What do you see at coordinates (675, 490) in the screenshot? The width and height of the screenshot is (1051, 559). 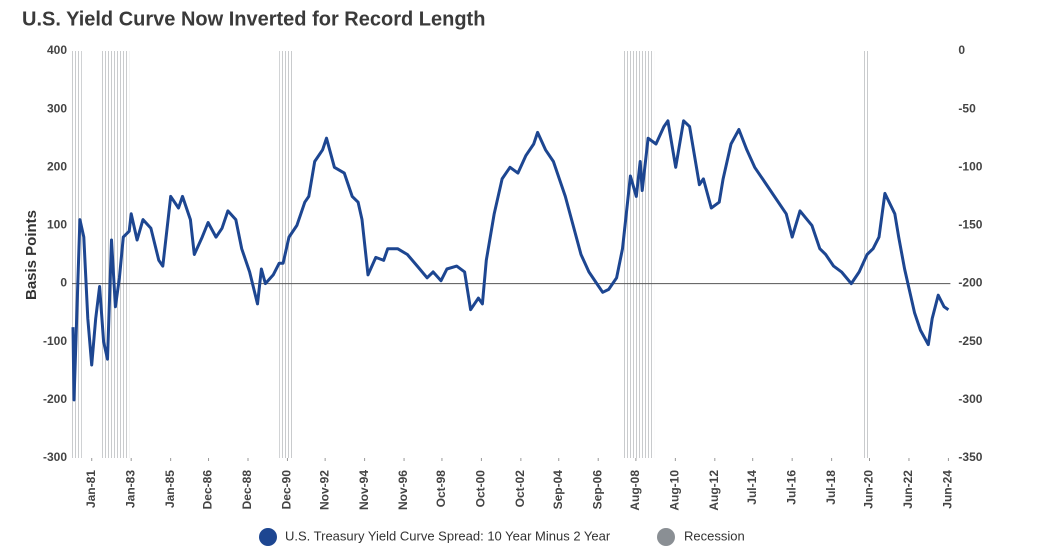 I see `x-tick-label: Aug-10` at bounding box center [675, 490].